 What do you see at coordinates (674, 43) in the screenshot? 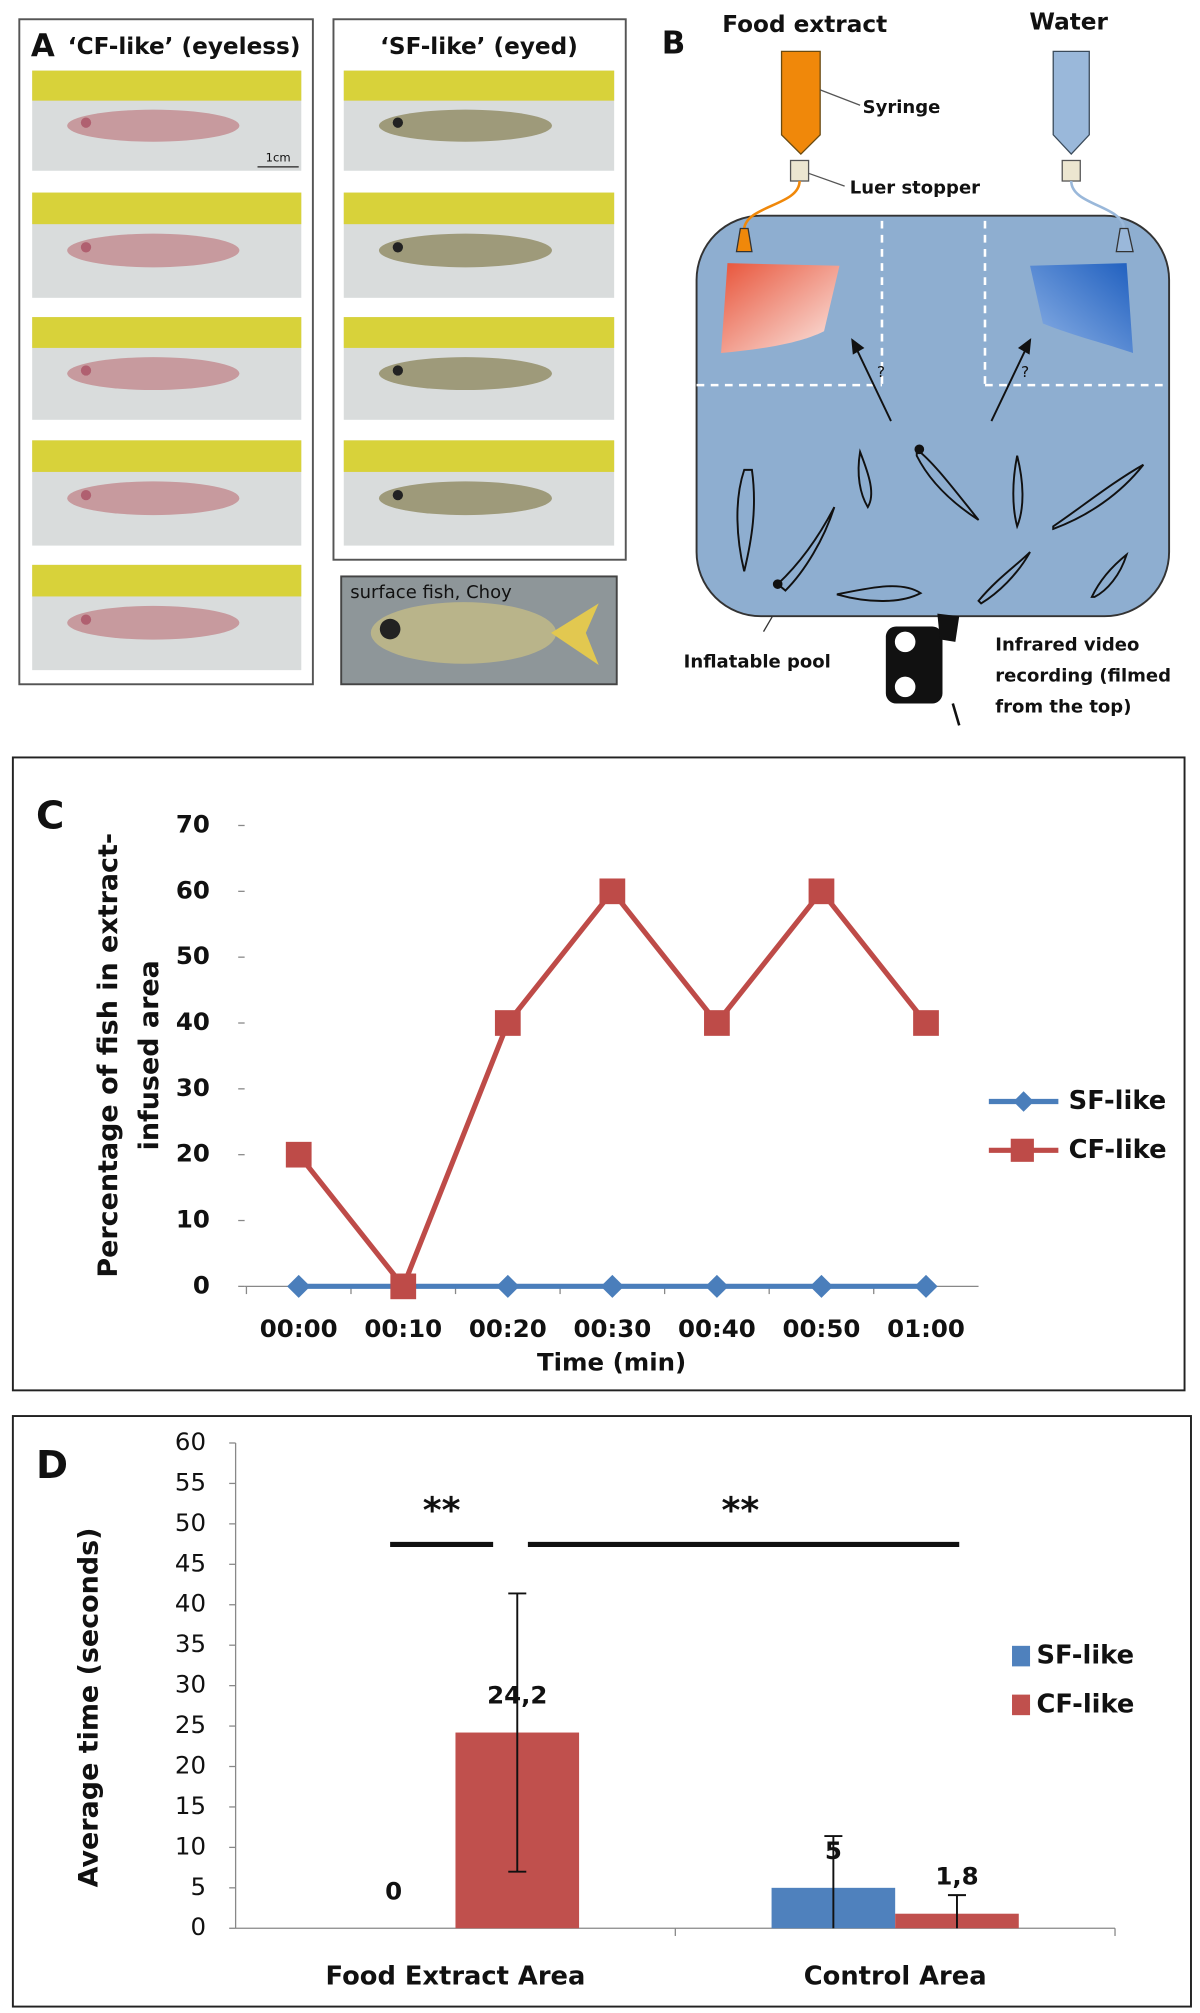
I see `panel-label: B` at bounding box center [674, 43].